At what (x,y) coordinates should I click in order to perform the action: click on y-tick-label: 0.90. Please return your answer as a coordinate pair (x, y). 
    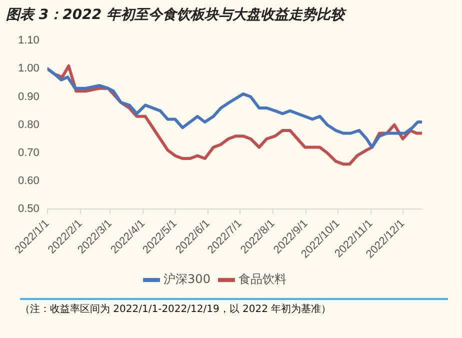
    Looking at the image, I should click on (29, 96).